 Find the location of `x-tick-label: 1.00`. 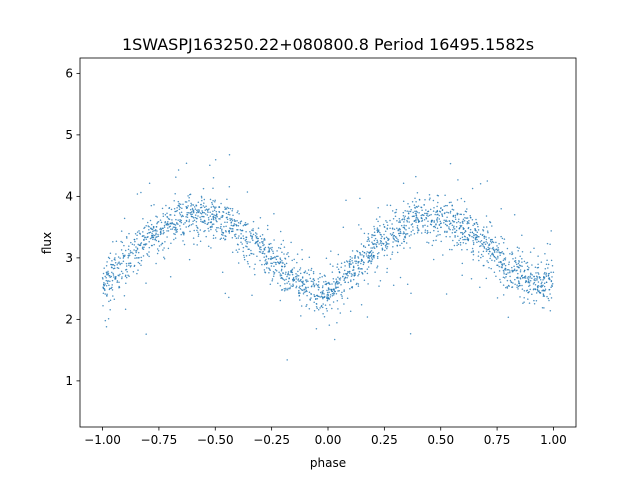

x-tick-label: 1.00 is located at coordinates (553, 440).